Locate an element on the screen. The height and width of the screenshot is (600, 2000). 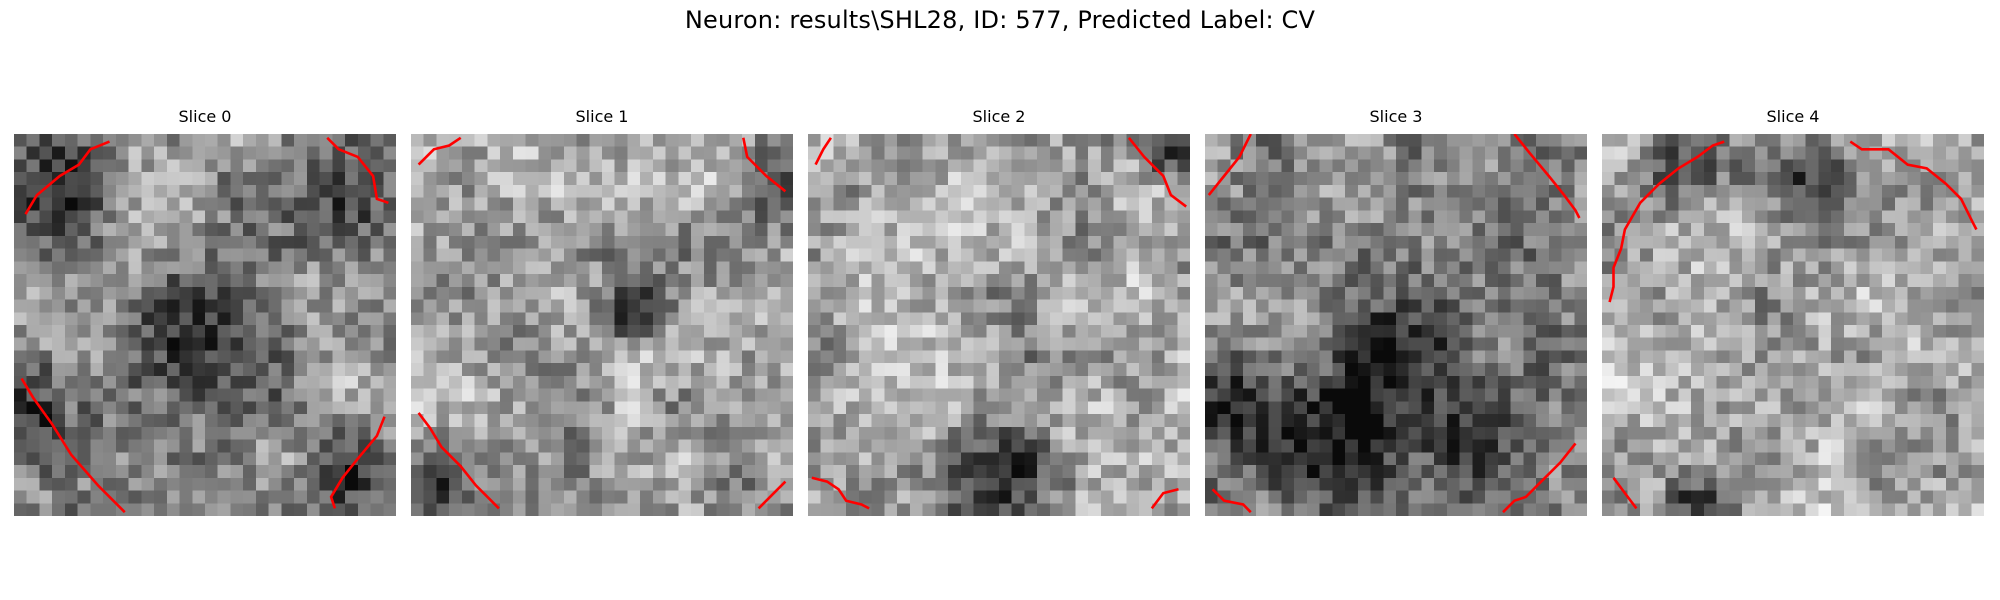
slice-title: Slice 0 is located at coordinates (205, 116).